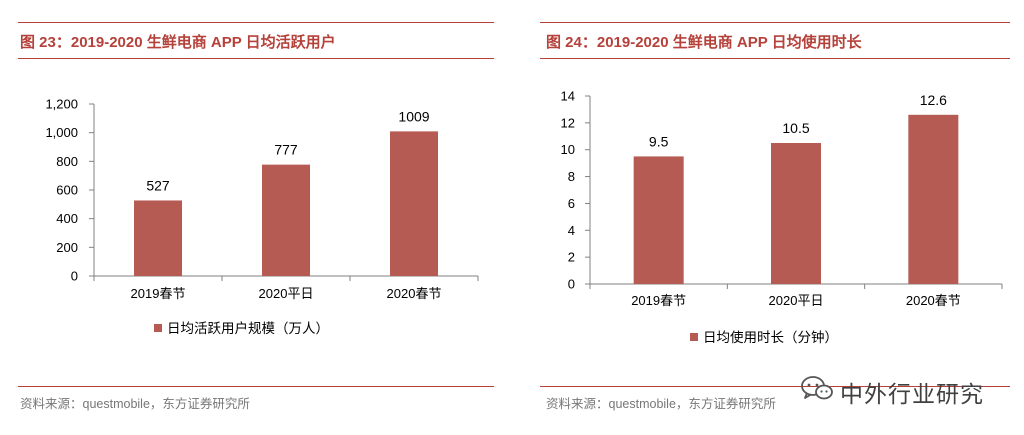 The height and width of the screenshot is (435, 1024). Describe the element at coordinates (571, 176) in the screenshot. I see `y-tick-label: 8` at that location.